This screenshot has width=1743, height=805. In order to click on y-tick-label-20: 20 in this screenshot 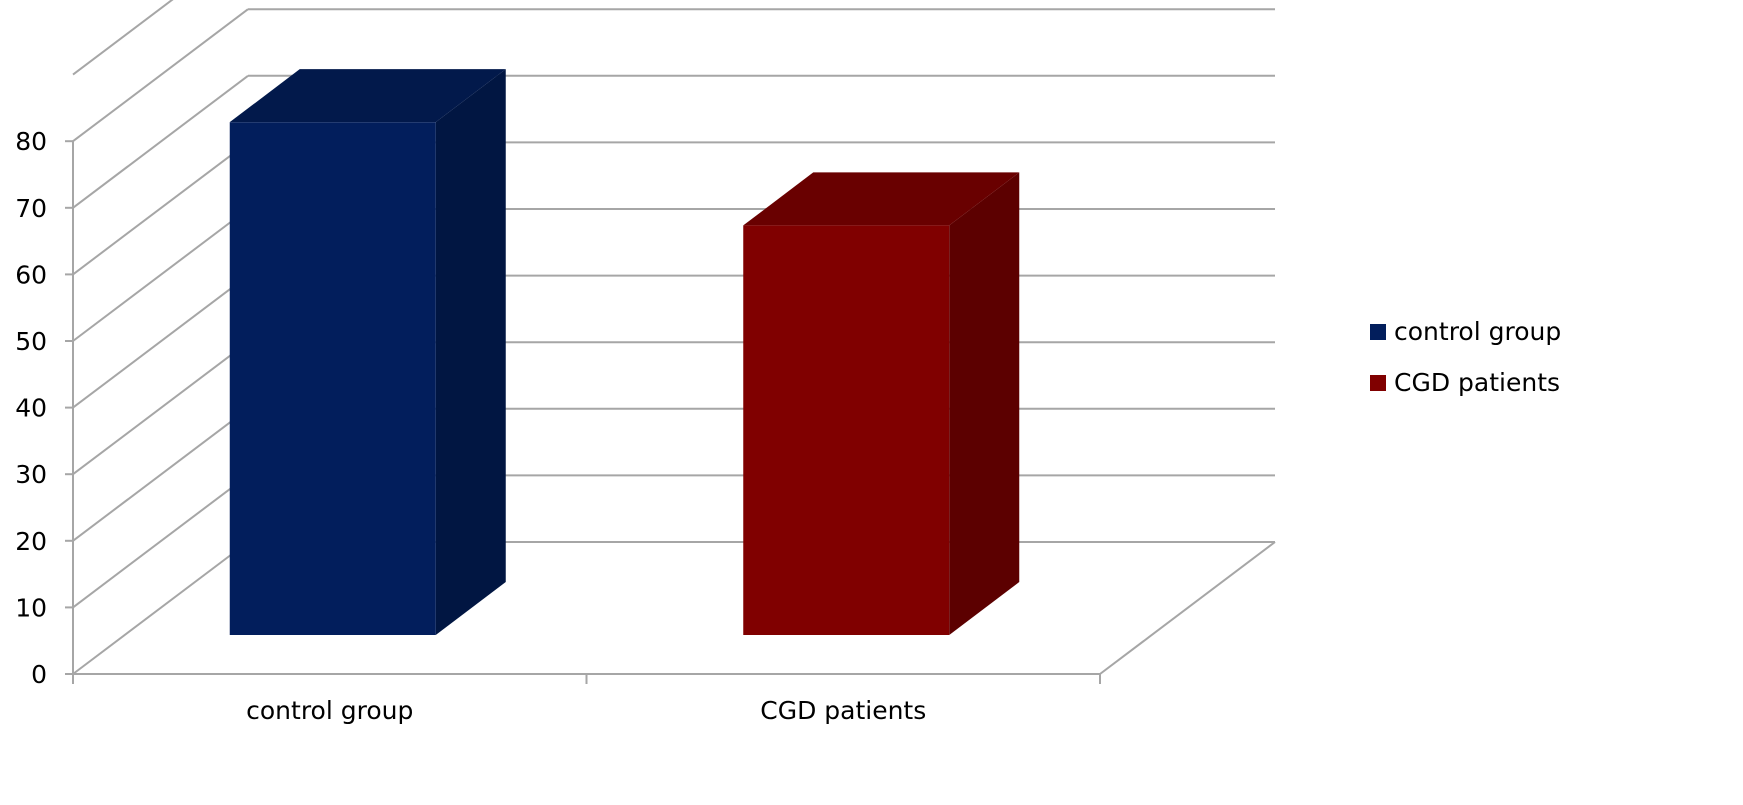, I will do `click(31, 541)`.